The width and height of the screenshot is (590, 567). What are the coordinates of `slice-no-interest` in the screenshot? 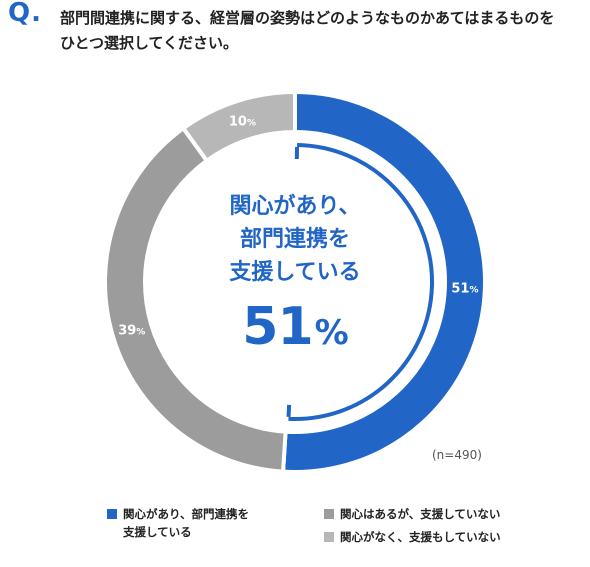 It's located at (238, 126).